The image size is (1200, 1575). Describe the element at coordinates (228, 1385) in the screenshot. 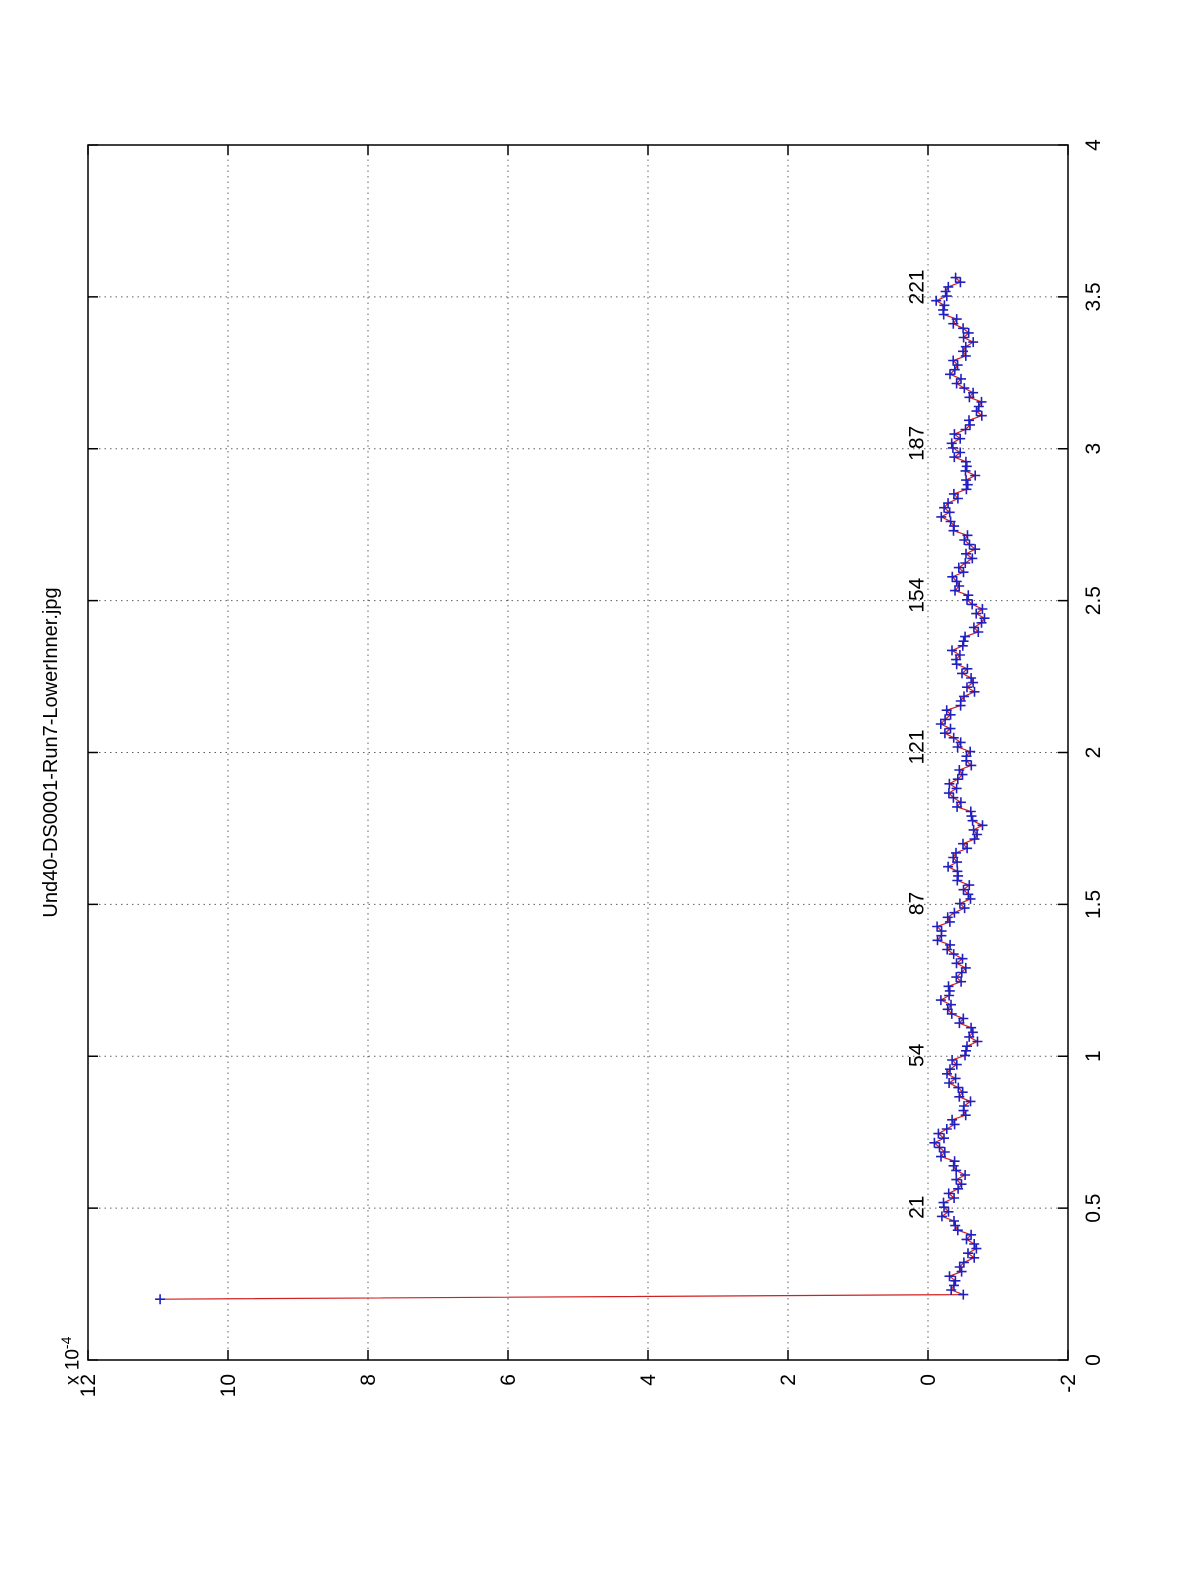

I see `y-tick-label: 10` at that location.